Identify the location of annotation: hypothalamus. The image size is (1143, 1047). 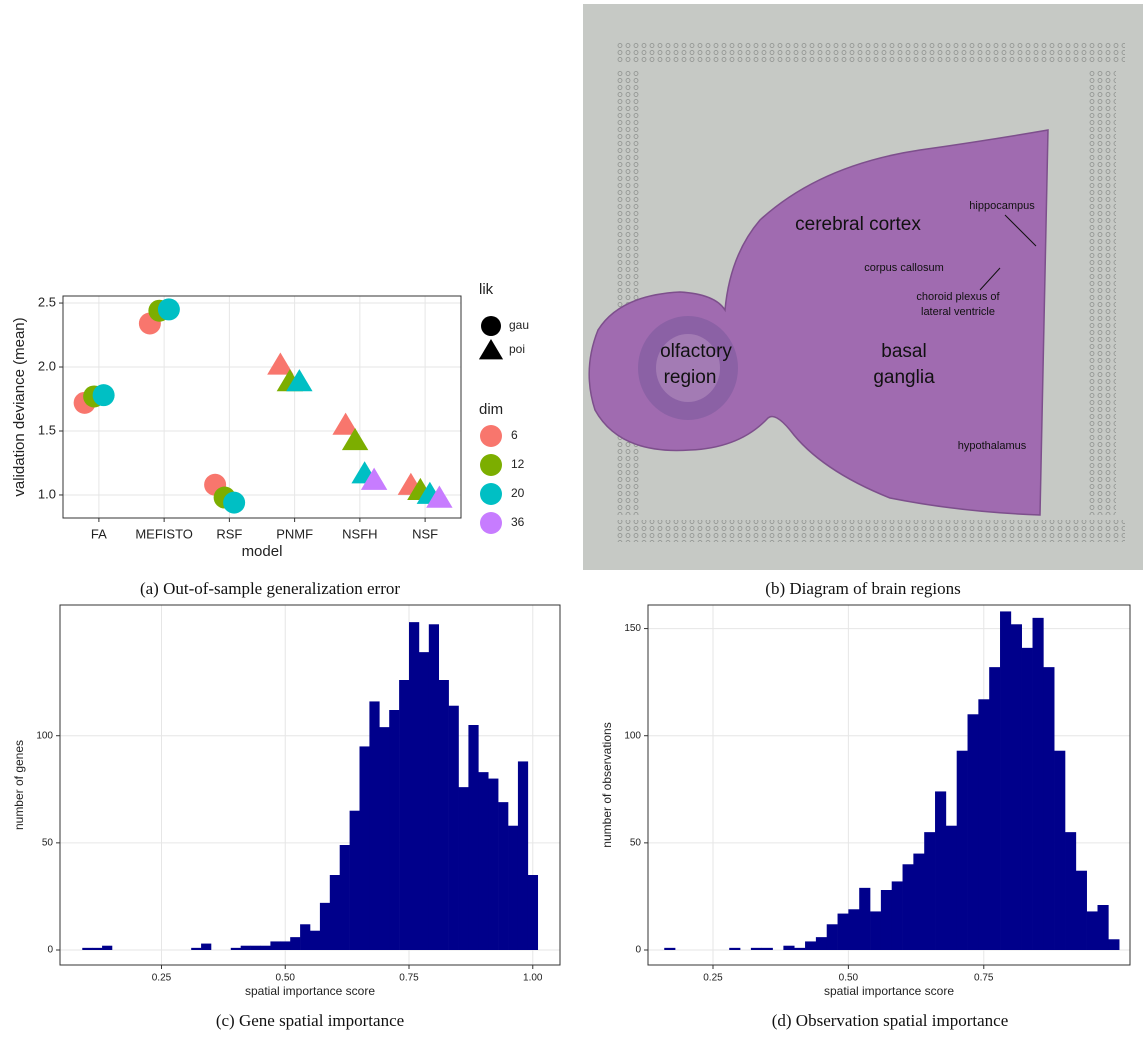
(992, 446).